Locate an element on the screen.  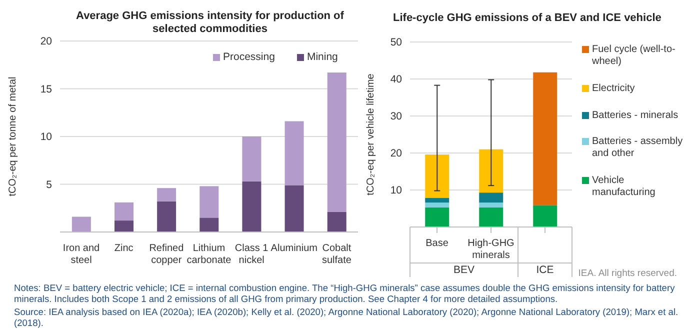
legend-label: Fuel cycle (well-to-wheel) is located at coordinates (634, 56).